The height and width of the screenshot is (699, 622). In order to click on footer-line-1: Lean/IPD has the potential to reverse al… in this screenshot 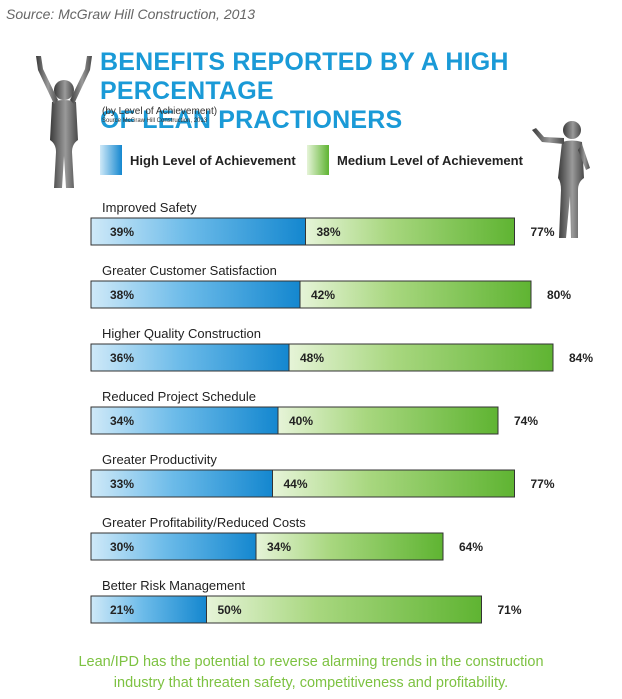, I will do `click(311, 662)`.